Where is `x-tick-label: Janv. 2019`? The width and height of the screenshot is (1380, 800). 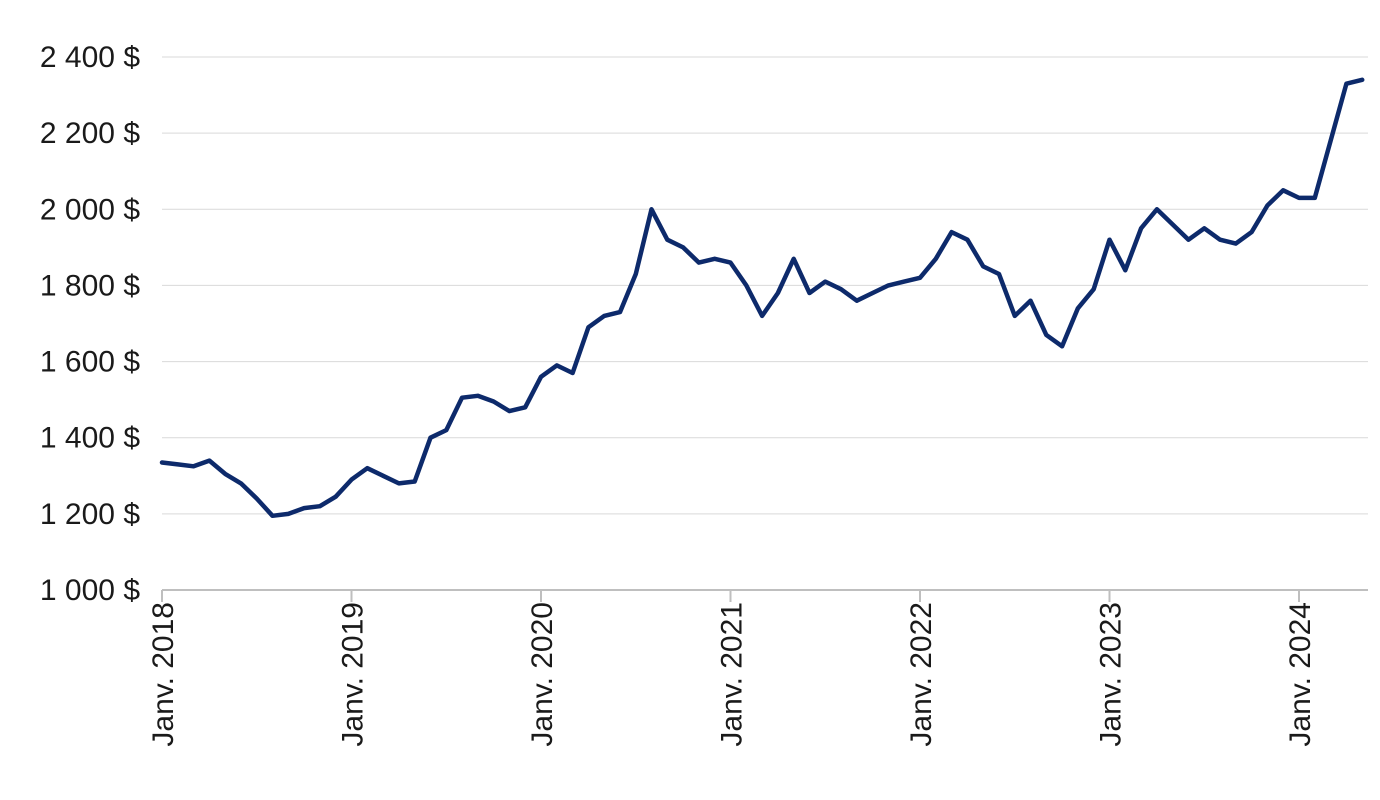 x-tick-label: Janv. 2019 is located at coordinates (353, 674).